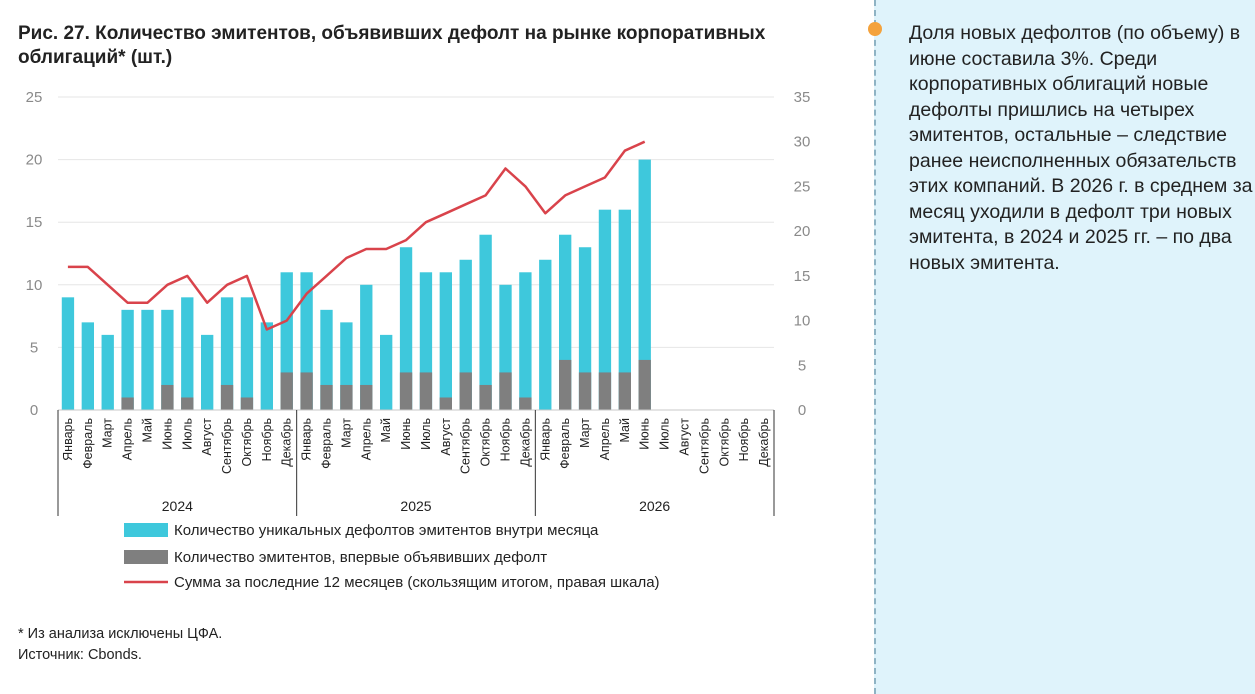 Image resolution: width=1255 pixels, height=694 pixels. I want to click on right-tick-label: 20, so click(802, 231).